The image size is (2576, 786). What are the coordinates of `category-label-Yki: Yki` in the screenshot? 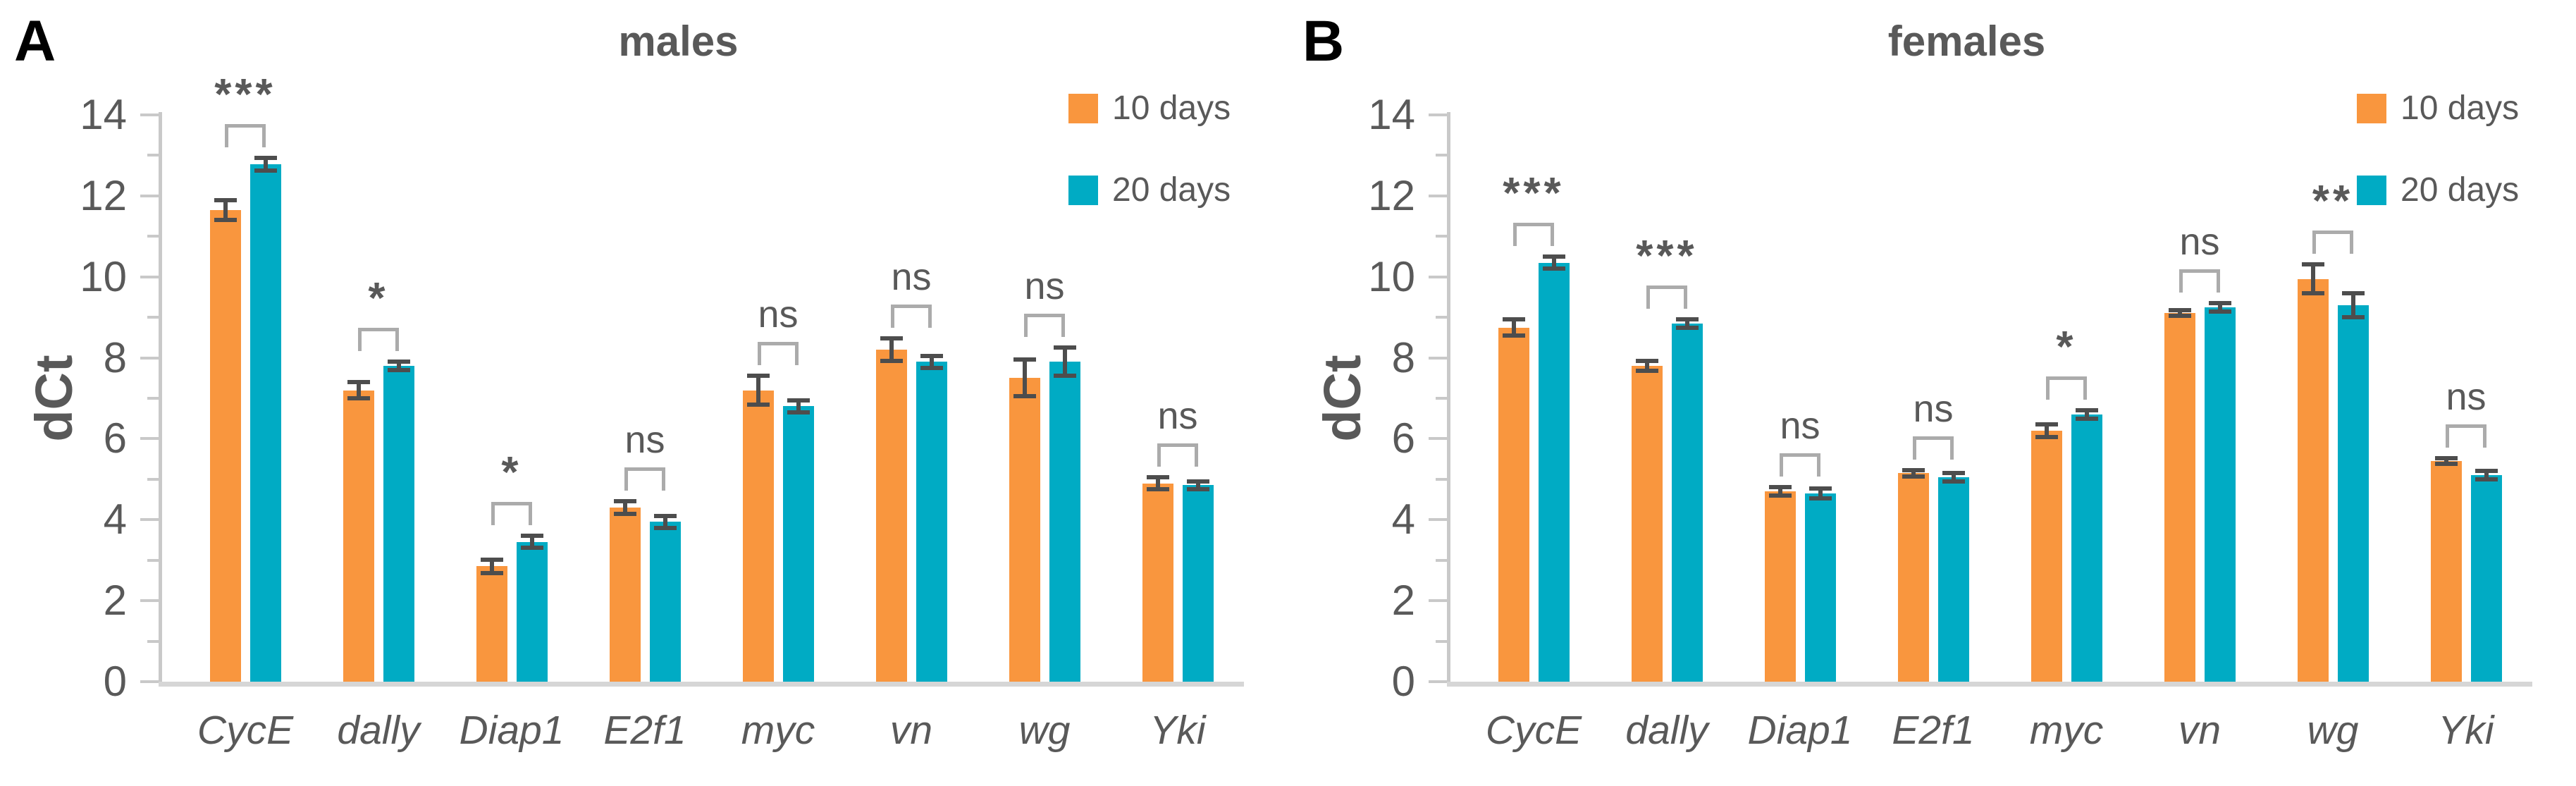 It's located at (1178, 730).